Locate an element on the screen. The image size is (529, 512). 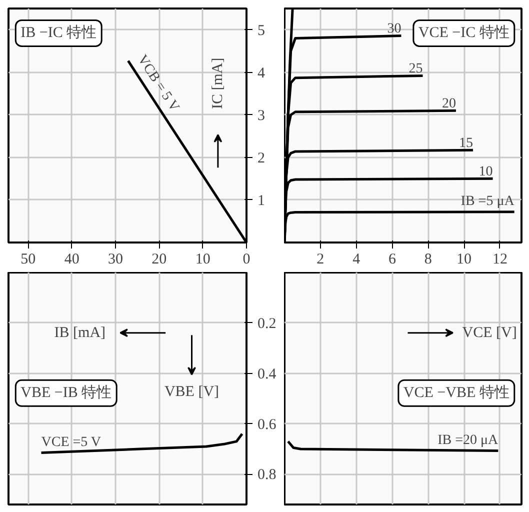
y-tick-label: 4 is located at coordinates (262, 73).